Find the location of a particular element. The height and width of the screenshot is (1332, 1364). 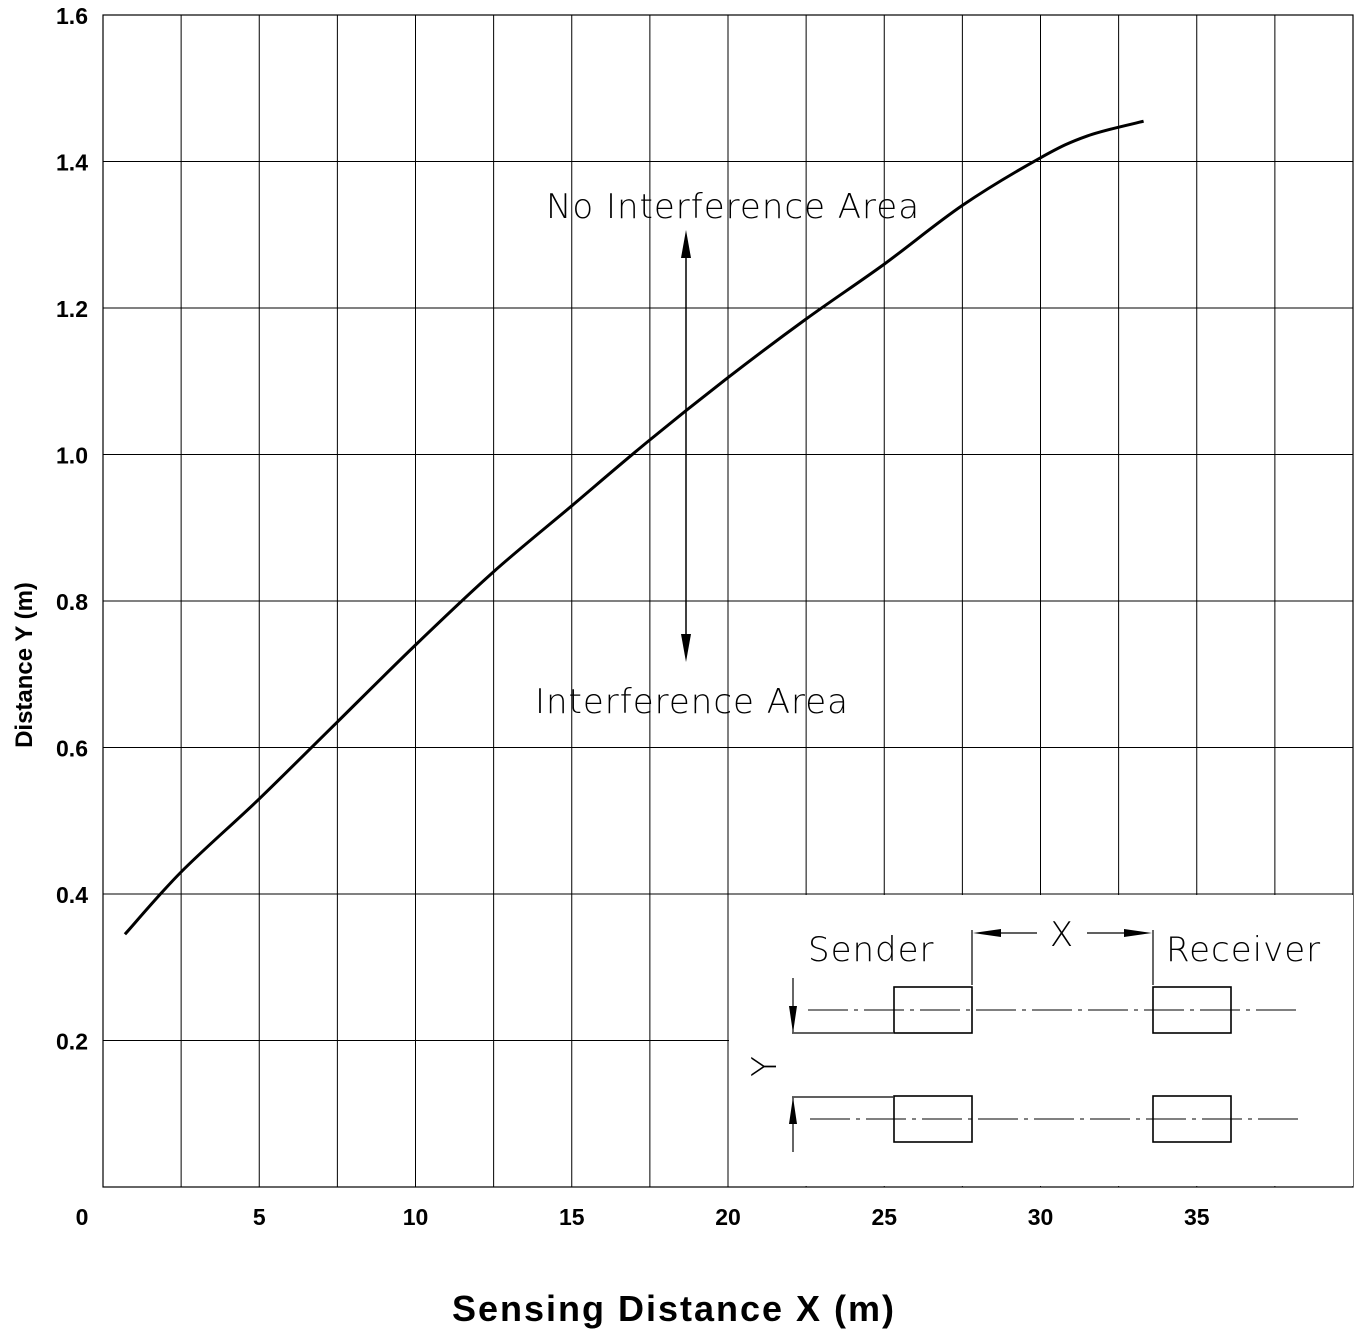

sender-top-box is located at coordinates (933, 1010).